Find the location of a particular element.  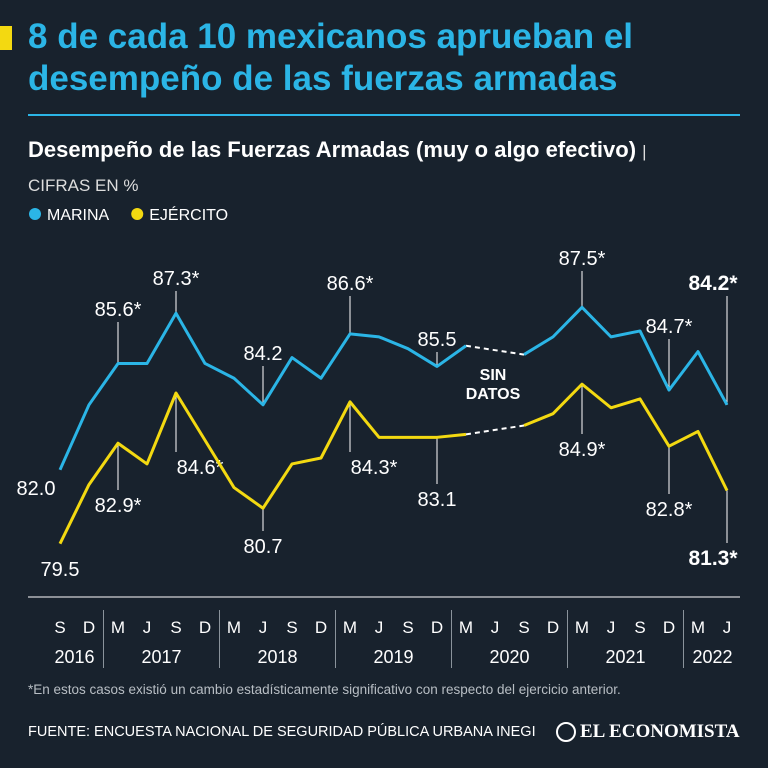

data-label: 82.0 is located at coordinates (36, 489).